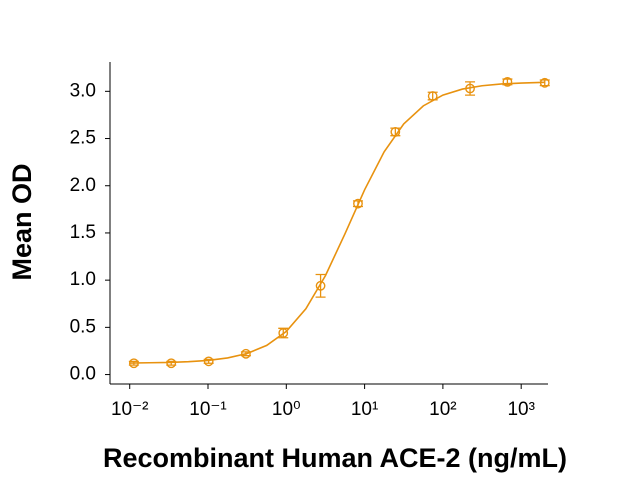  Describe the element at coordinates (83, 90) in the screenshot. I see `y-tick-label: 3.0` at that location.